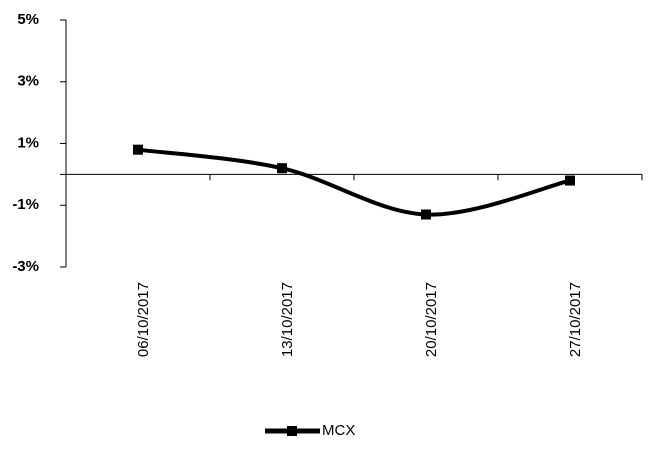 The image size is (649, 454). What do you see at coordinates (25, 266) in the screenshot?
I see `y-tick-label: -3%` at bounding box center [25, 266].